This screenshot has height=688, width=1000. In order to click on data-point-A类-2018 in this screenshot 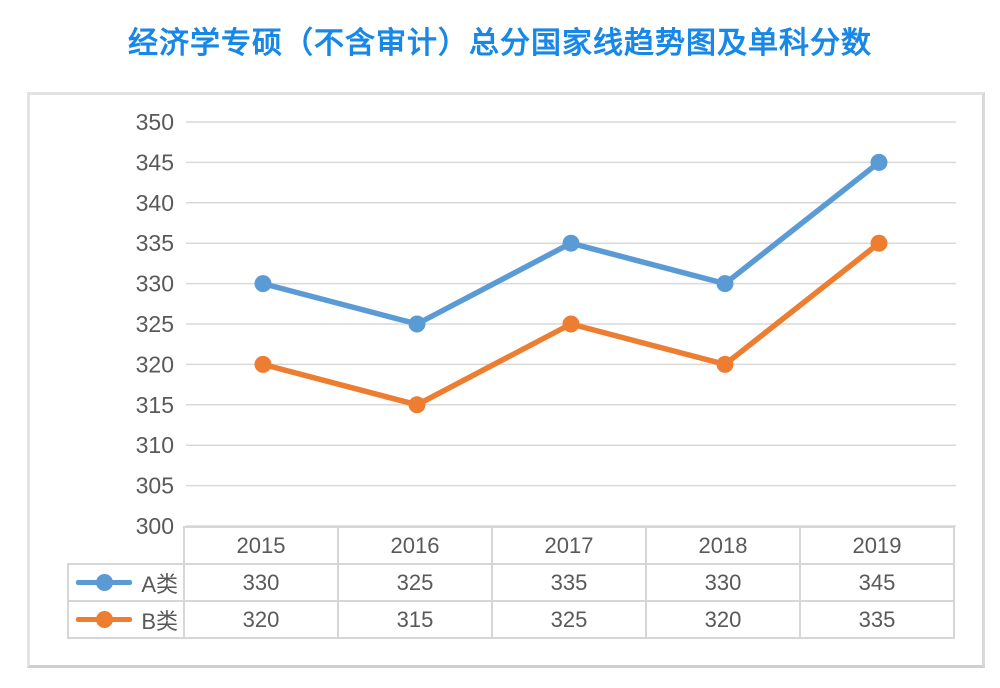, I will do `click(725, 284)`.